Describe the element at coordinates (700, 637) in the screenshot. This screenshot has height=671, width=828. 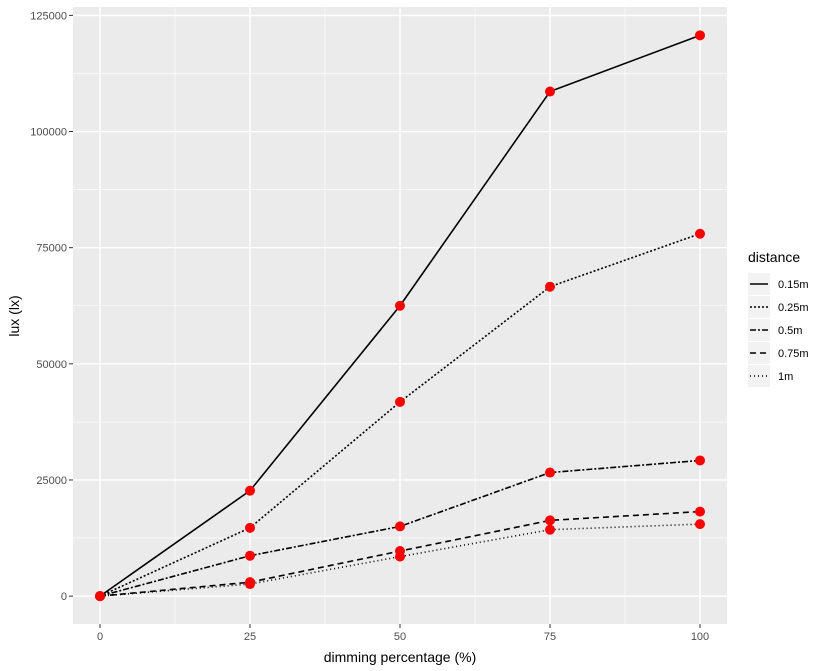
I see `x-tick-label: 100` at that location.